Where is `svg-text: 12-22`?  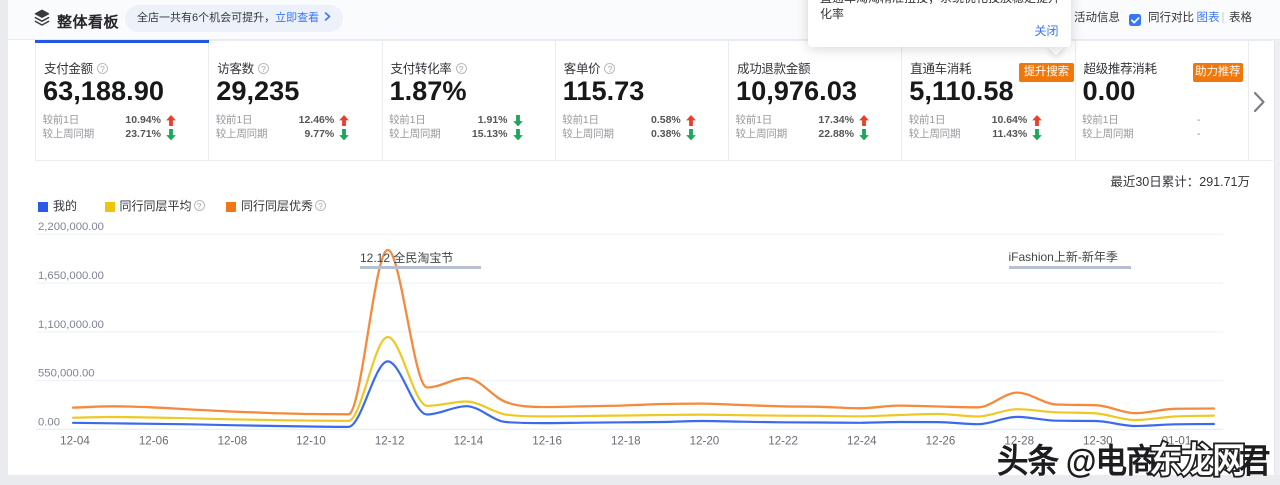
svg-text: 12-22 is located at coordinates (783, 441).